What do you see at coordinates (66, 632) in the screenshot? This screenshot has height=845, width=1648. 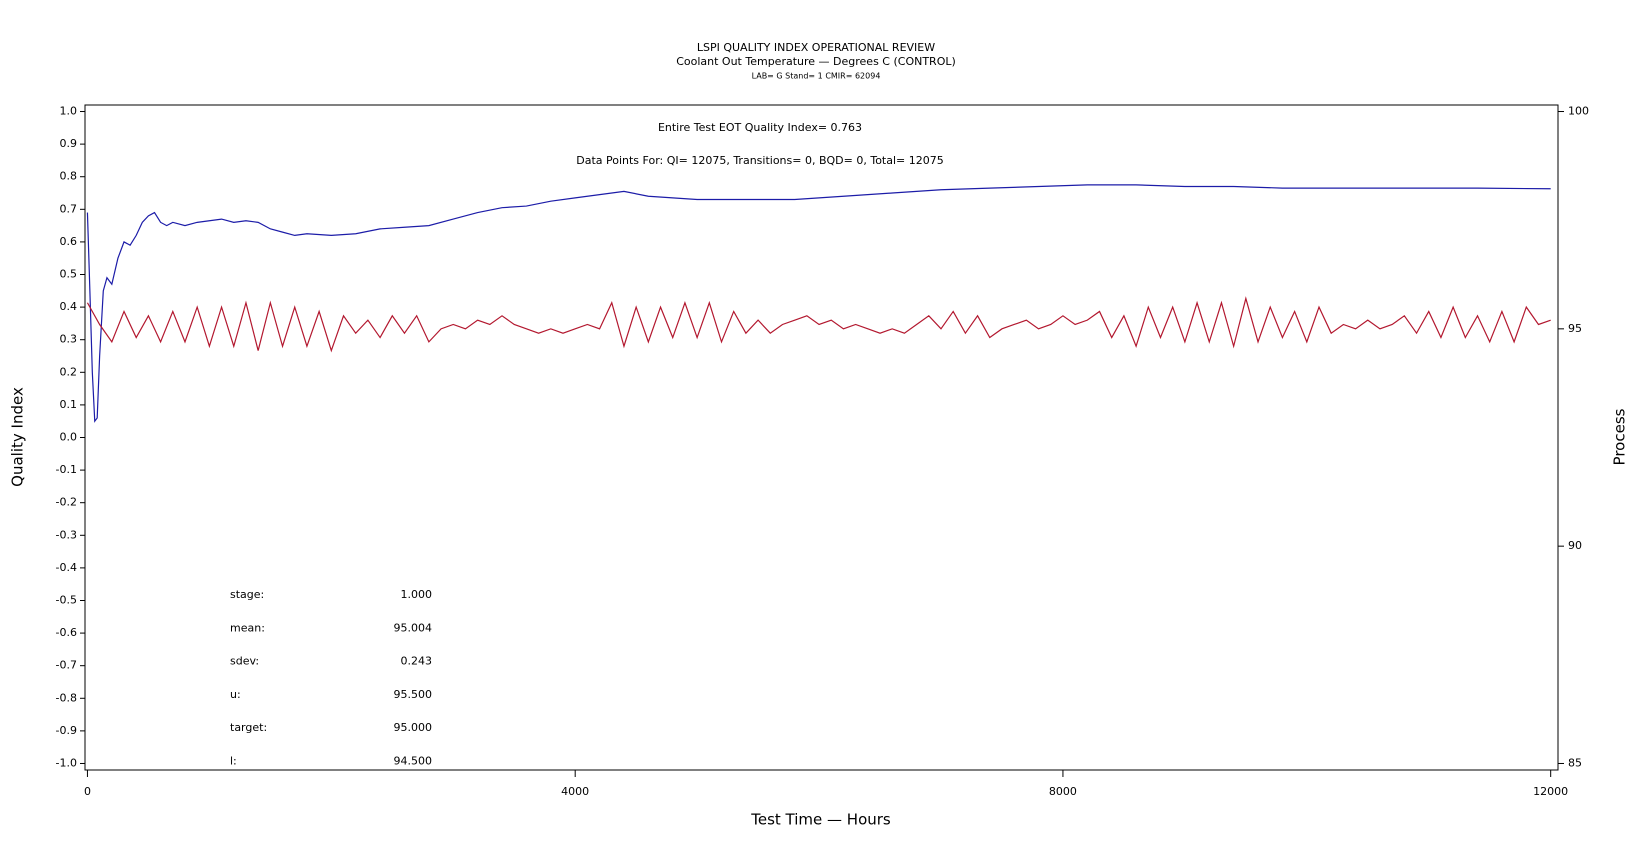 I see `y-tick-label: -0.6` at bounding box center [66, 632].